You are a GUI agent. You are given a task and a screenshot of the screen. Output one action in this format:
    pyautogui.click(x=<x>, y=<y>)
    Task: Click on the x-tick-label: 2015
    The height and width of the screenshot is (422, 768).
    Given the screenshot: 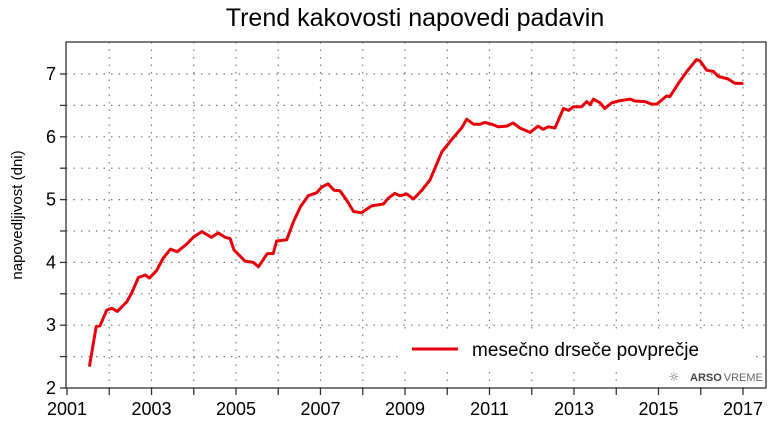 What is the action you would take?
    pyautogui.click(x=658, y=409)
    